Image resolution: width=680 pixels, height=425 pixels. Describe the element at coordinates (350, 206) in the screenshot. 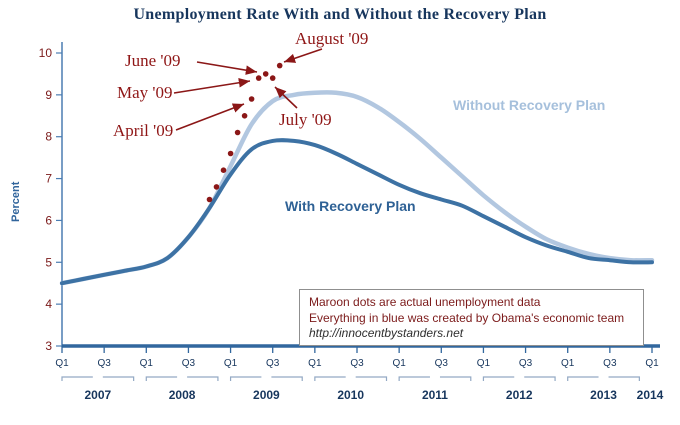

I see `series-label-with-plan: With Recovery Plan` at that location.